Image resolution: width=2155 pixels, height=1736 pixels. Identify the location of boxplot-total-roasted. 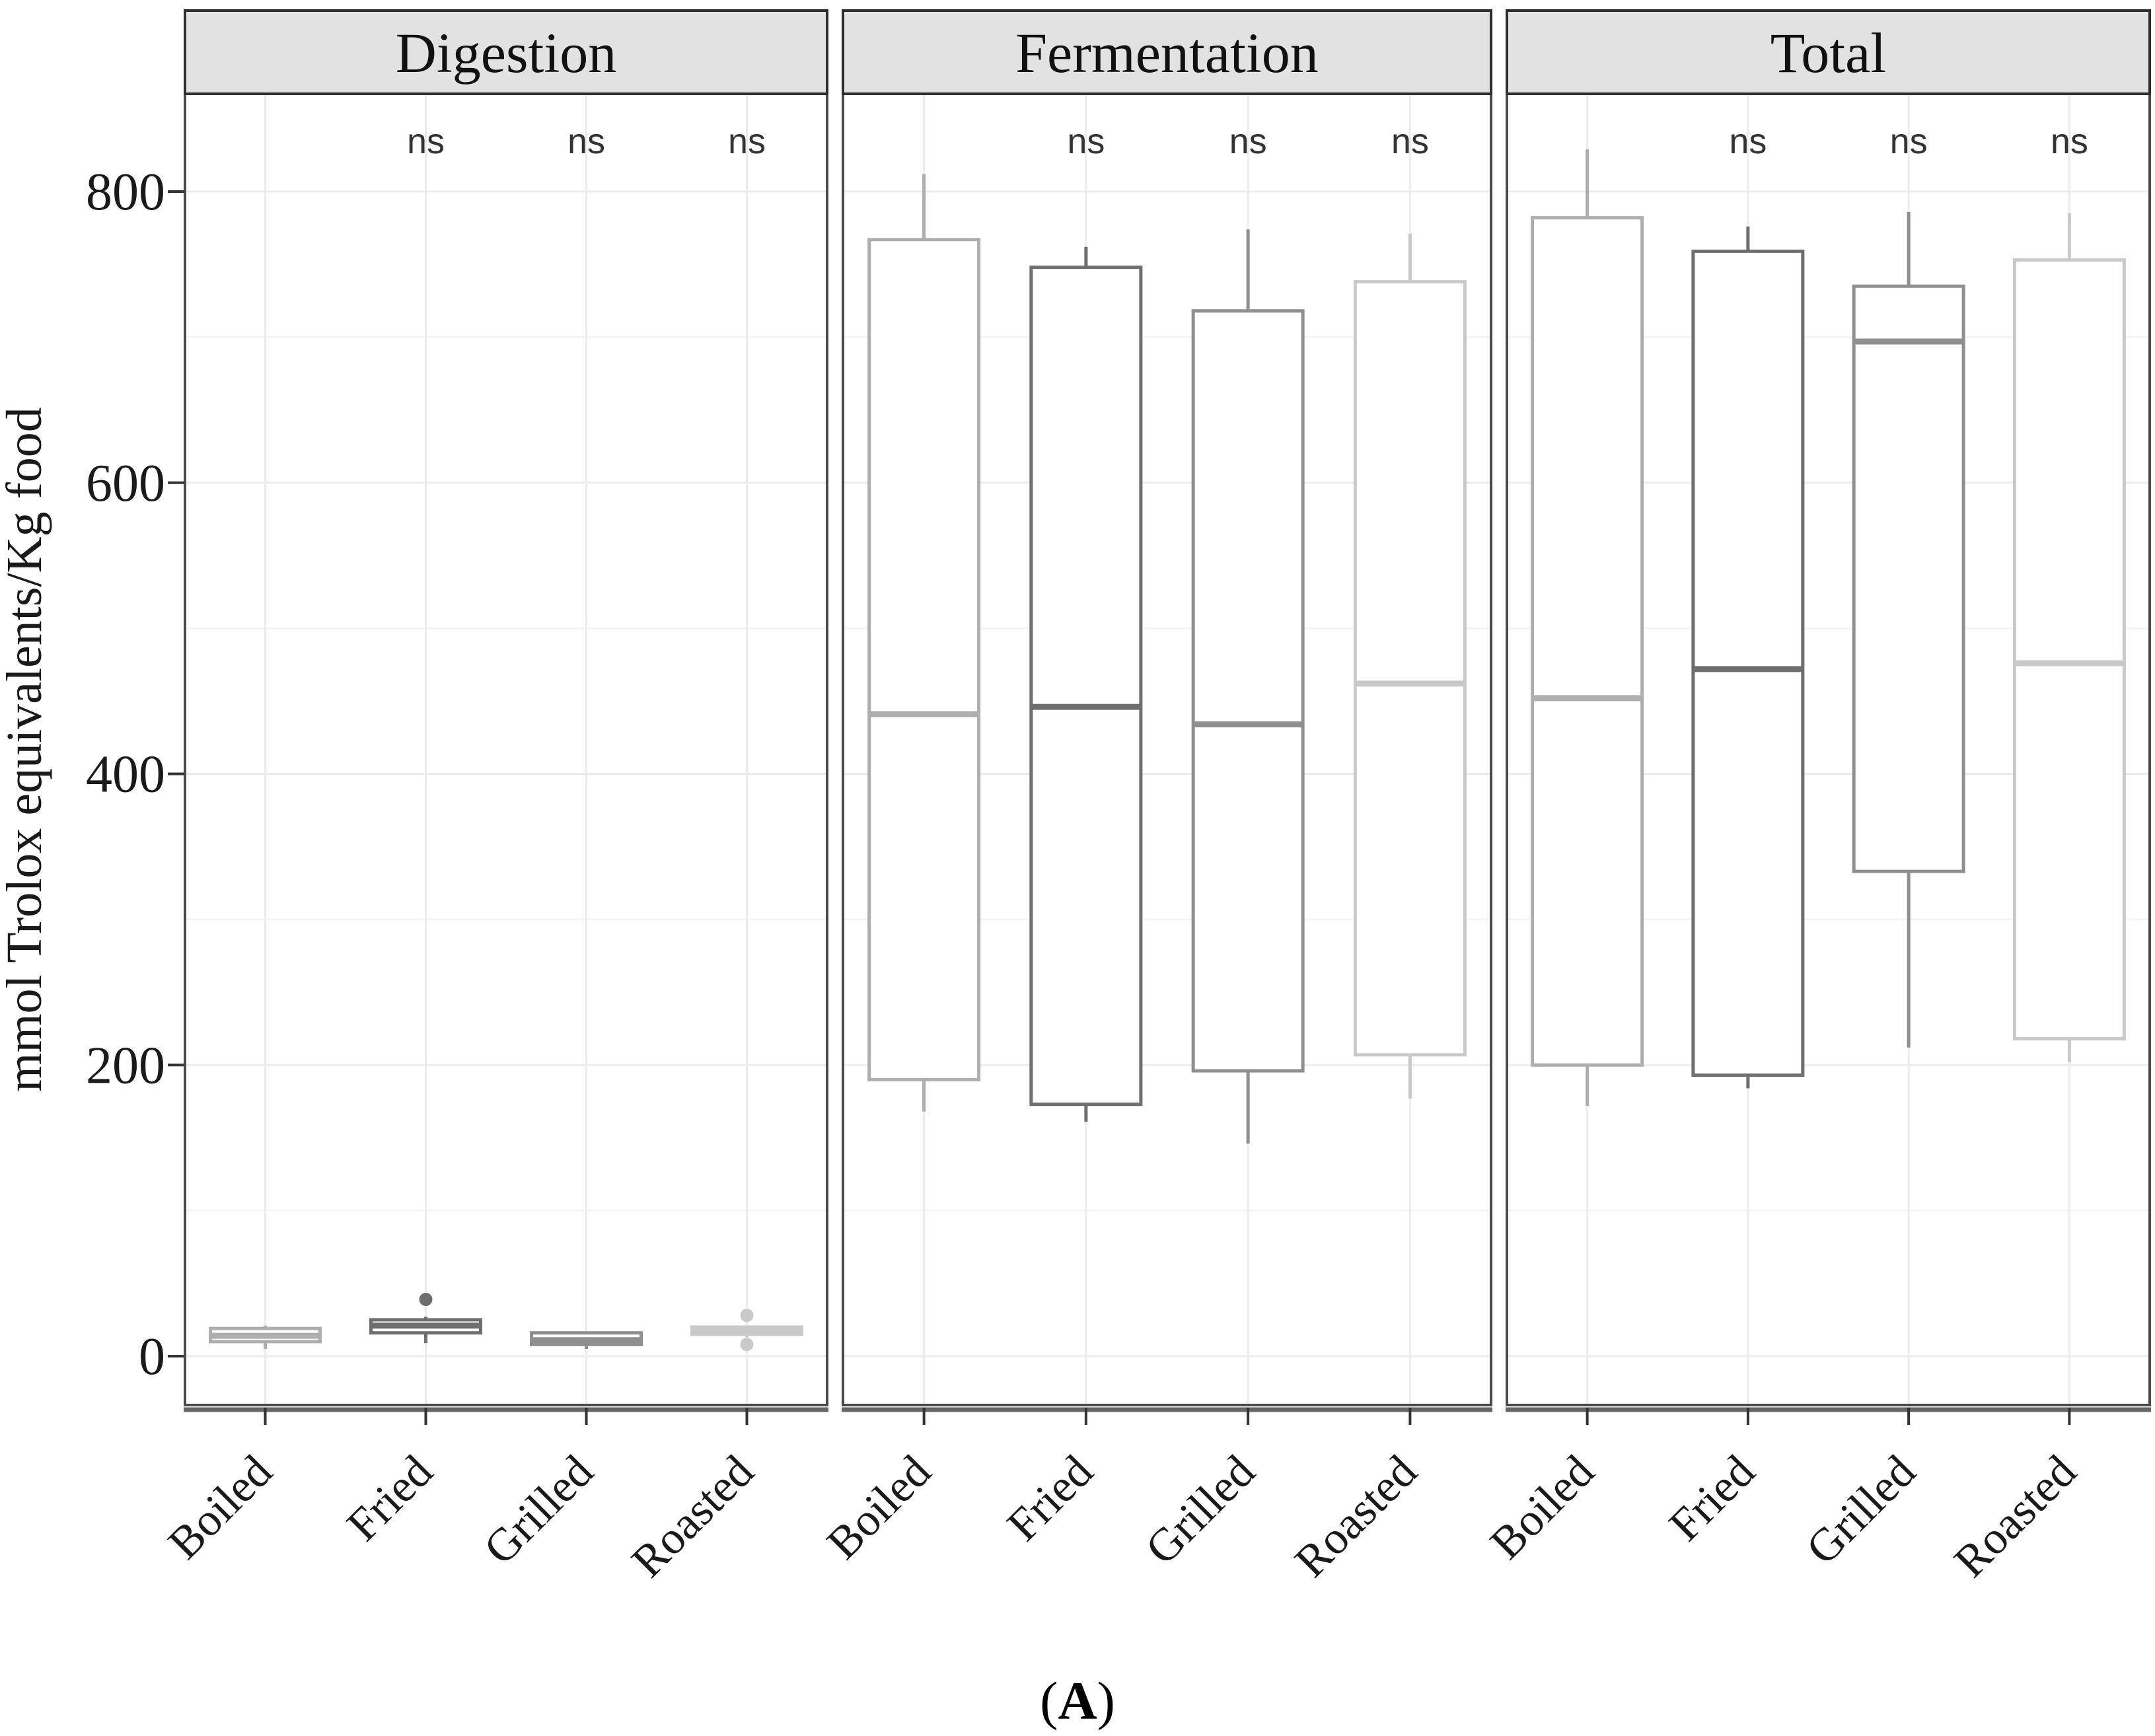
(2069, 637).